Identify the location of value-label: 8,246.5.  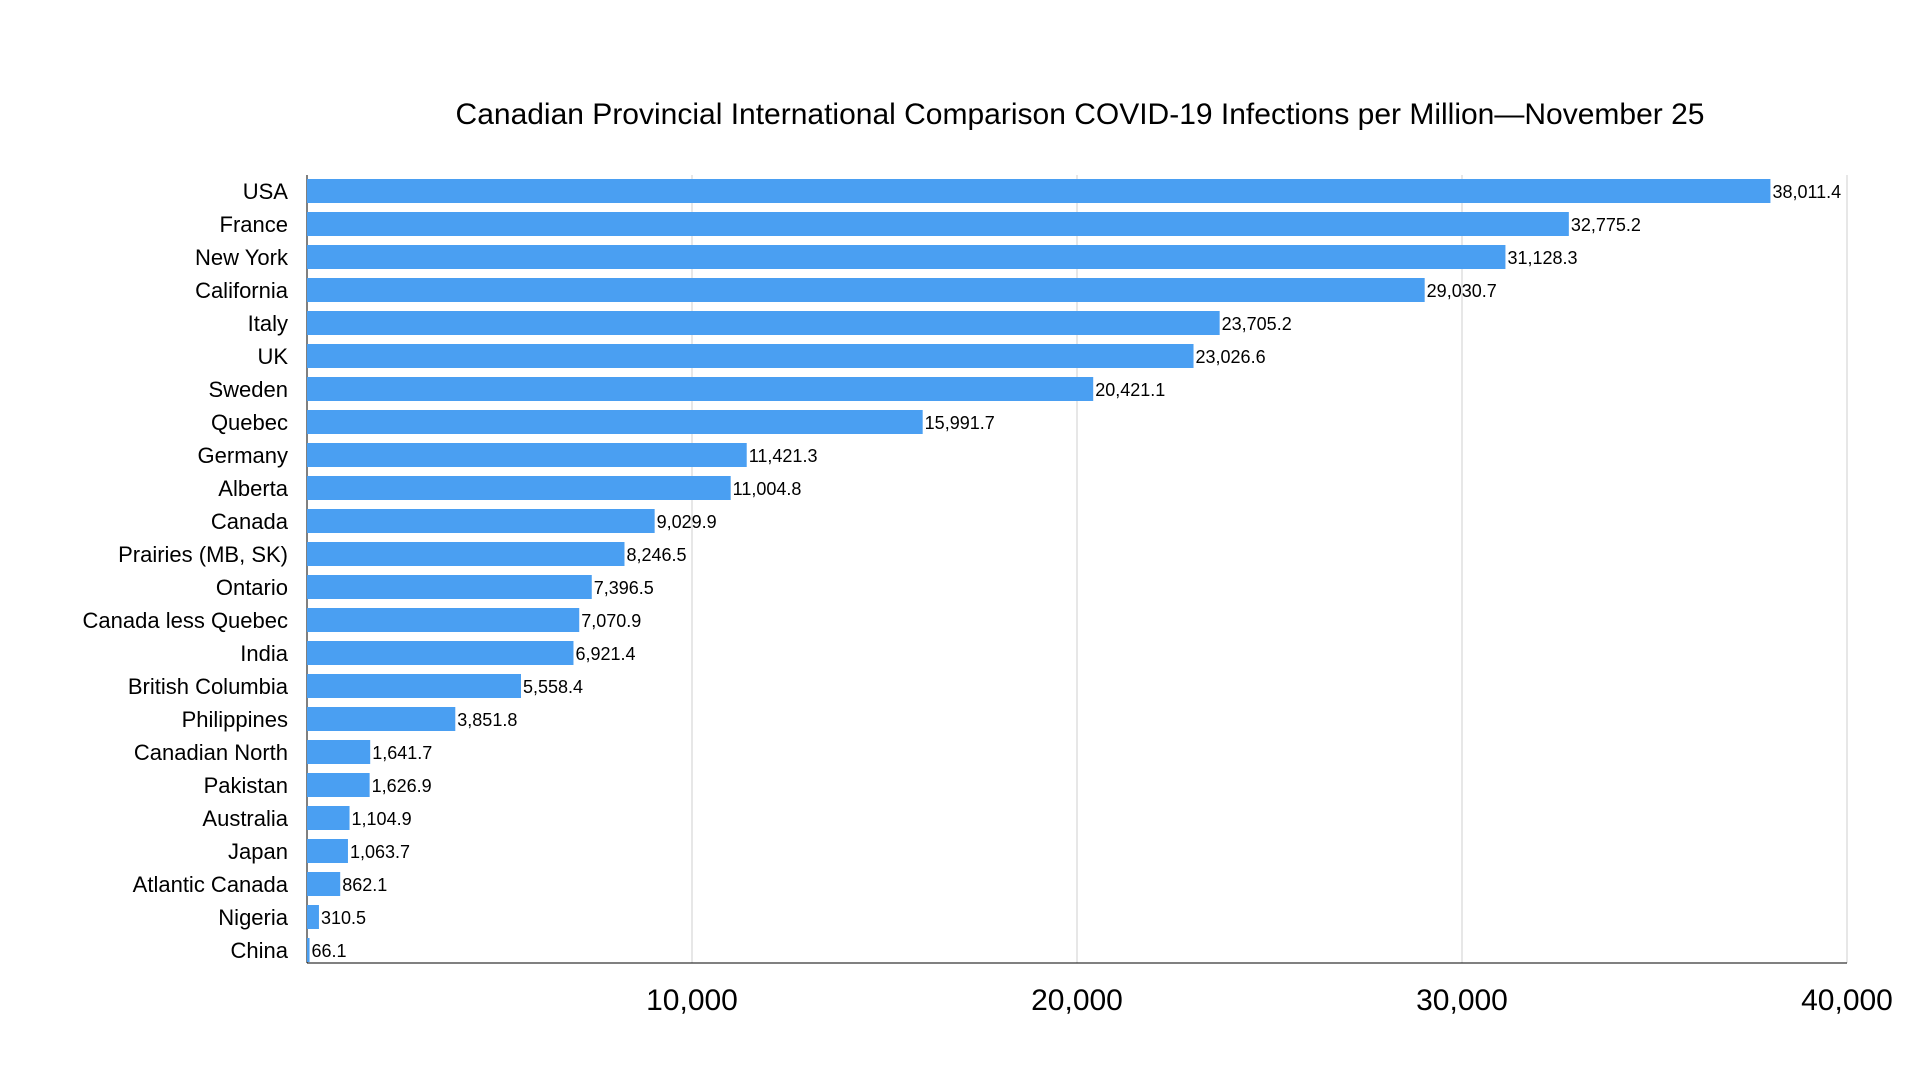
(656, 555).